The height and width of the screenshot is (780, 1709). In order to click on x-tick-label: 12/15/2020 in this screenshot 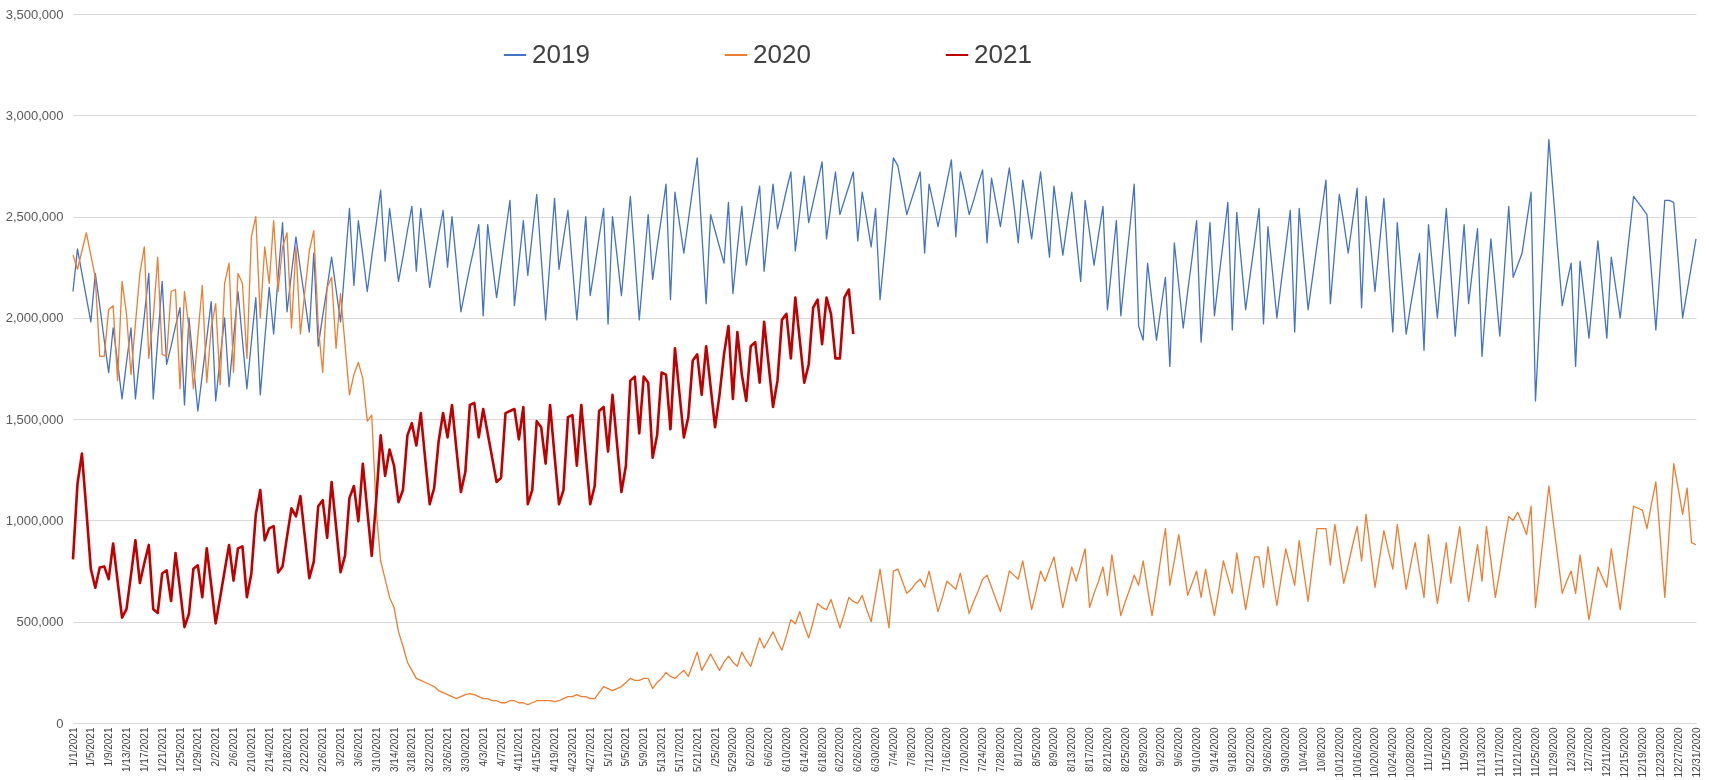, I will do `click(1625, 752)`.